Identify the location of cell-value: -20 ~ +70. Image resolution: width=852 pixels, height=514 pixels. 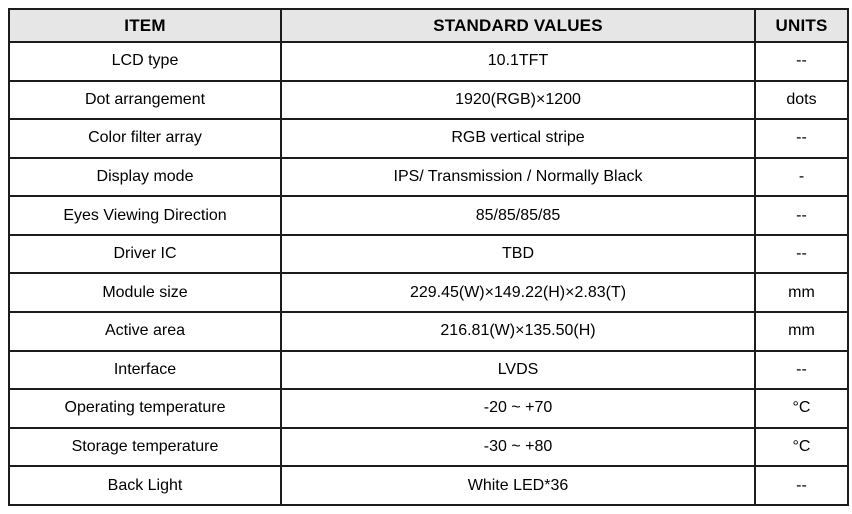
(518, 408).